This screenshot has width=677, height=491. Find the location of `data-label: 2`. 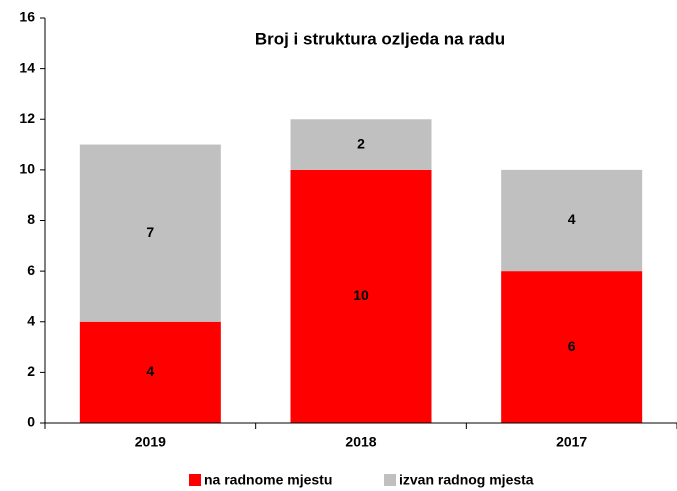

data-label: 2 is located at coordinates (361, 143).